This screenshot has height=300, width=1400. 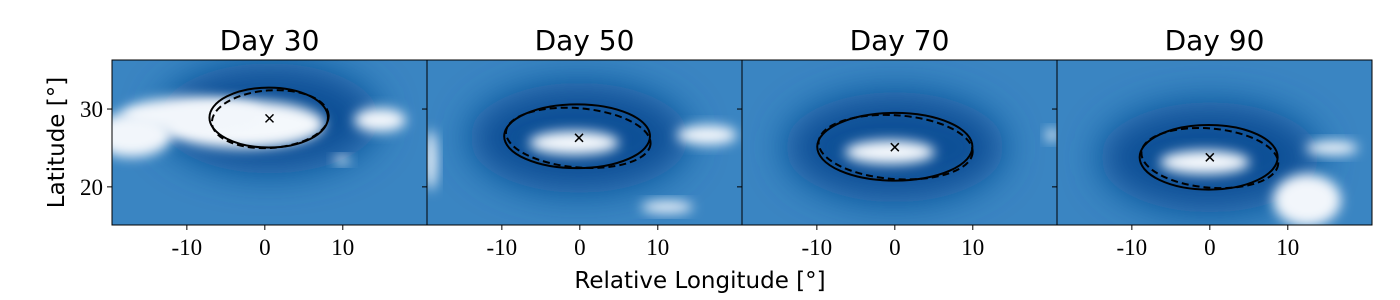 What do you see at coordinates (585, 40) in the screenshot?
I see `panel-title: Day 50` at bounding box center [585, 40].